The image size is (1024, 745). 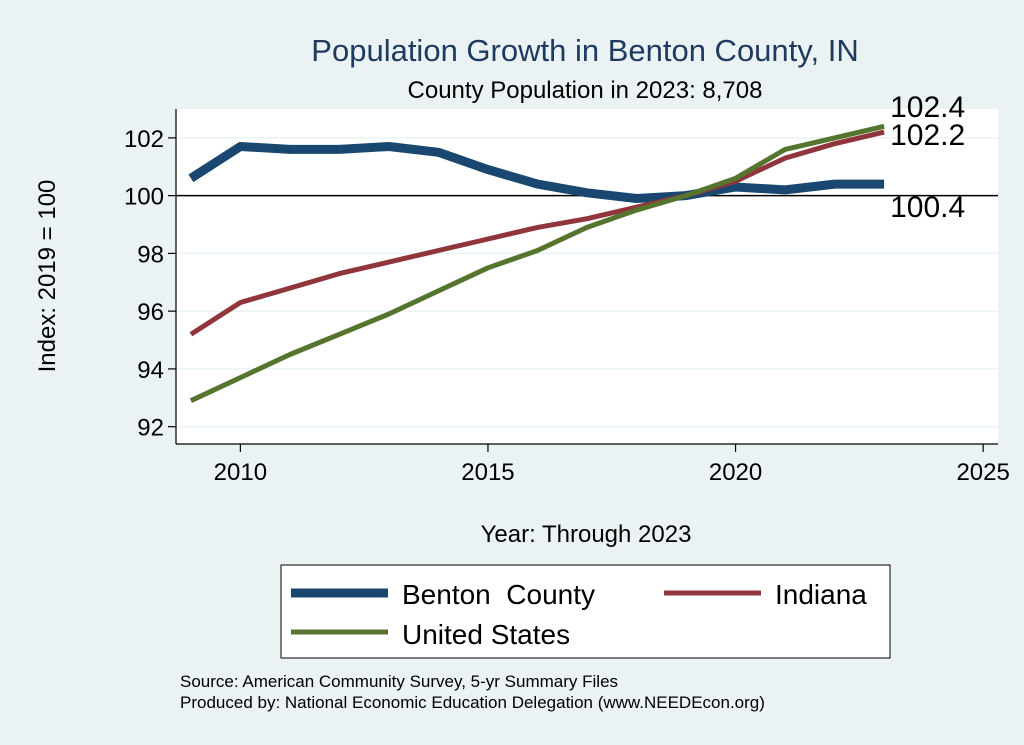 I want to click on legend: Benton County Indiana United States, so click(x=585, y=611).